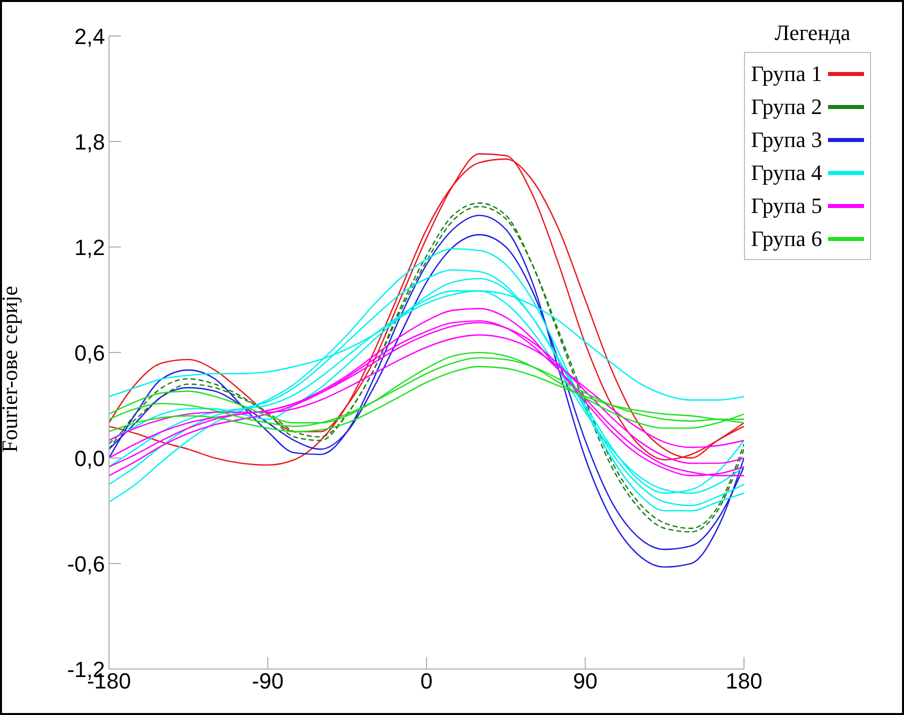 The image size is (904, 715). Describe the element at coordinates (744, 681) in the screenshot. I see `x-tick-label: 180` at that location.